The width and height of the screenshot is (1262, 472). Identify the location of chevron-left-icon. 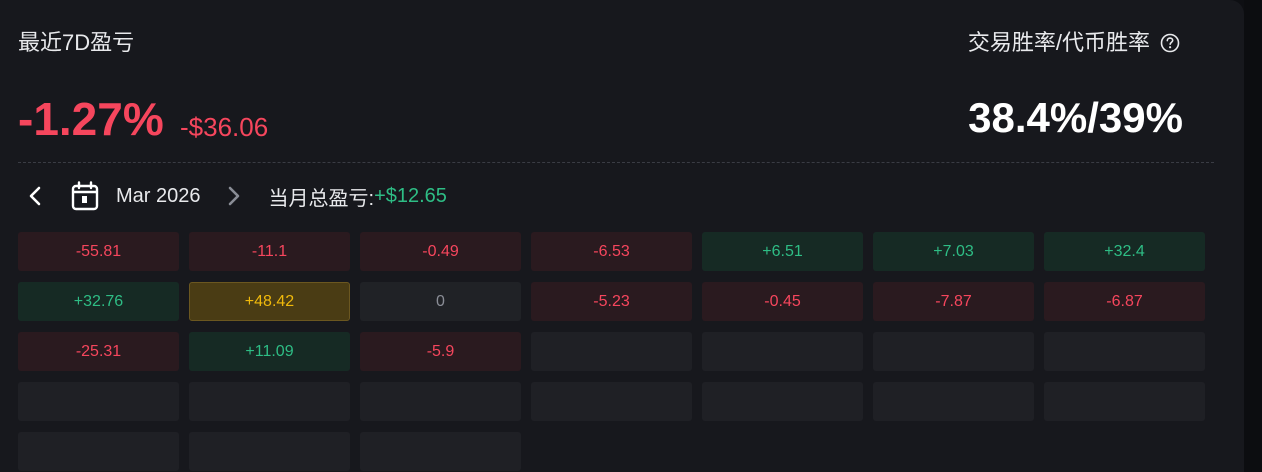
(35, 196).